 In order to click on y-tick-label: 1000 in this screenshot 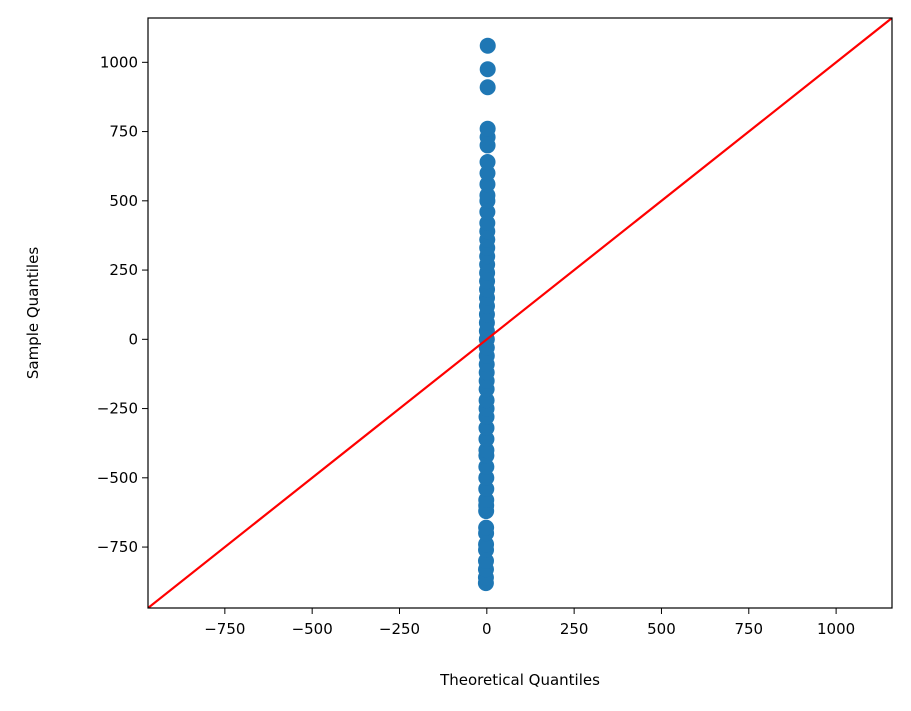, I will do `click(119, 62)`.